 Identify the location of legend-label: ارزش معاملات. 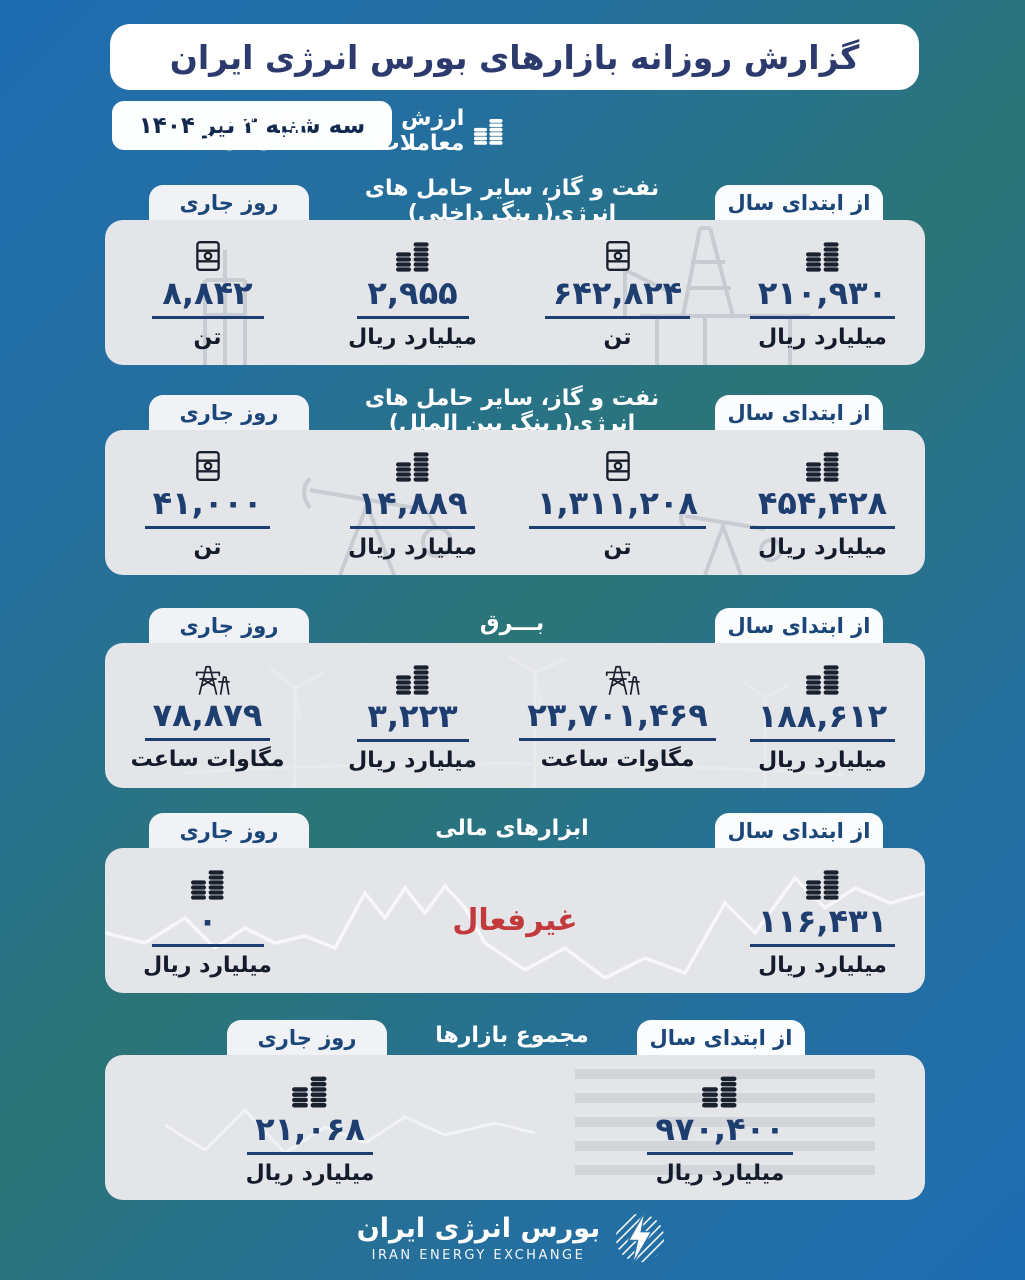
(421, 131).